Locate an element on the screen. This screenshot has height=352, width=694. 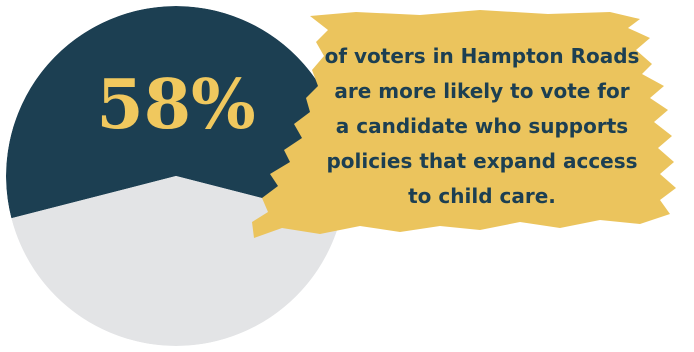
caption-line: of voters in Hampton Roads is located at coordinates (482, 56).